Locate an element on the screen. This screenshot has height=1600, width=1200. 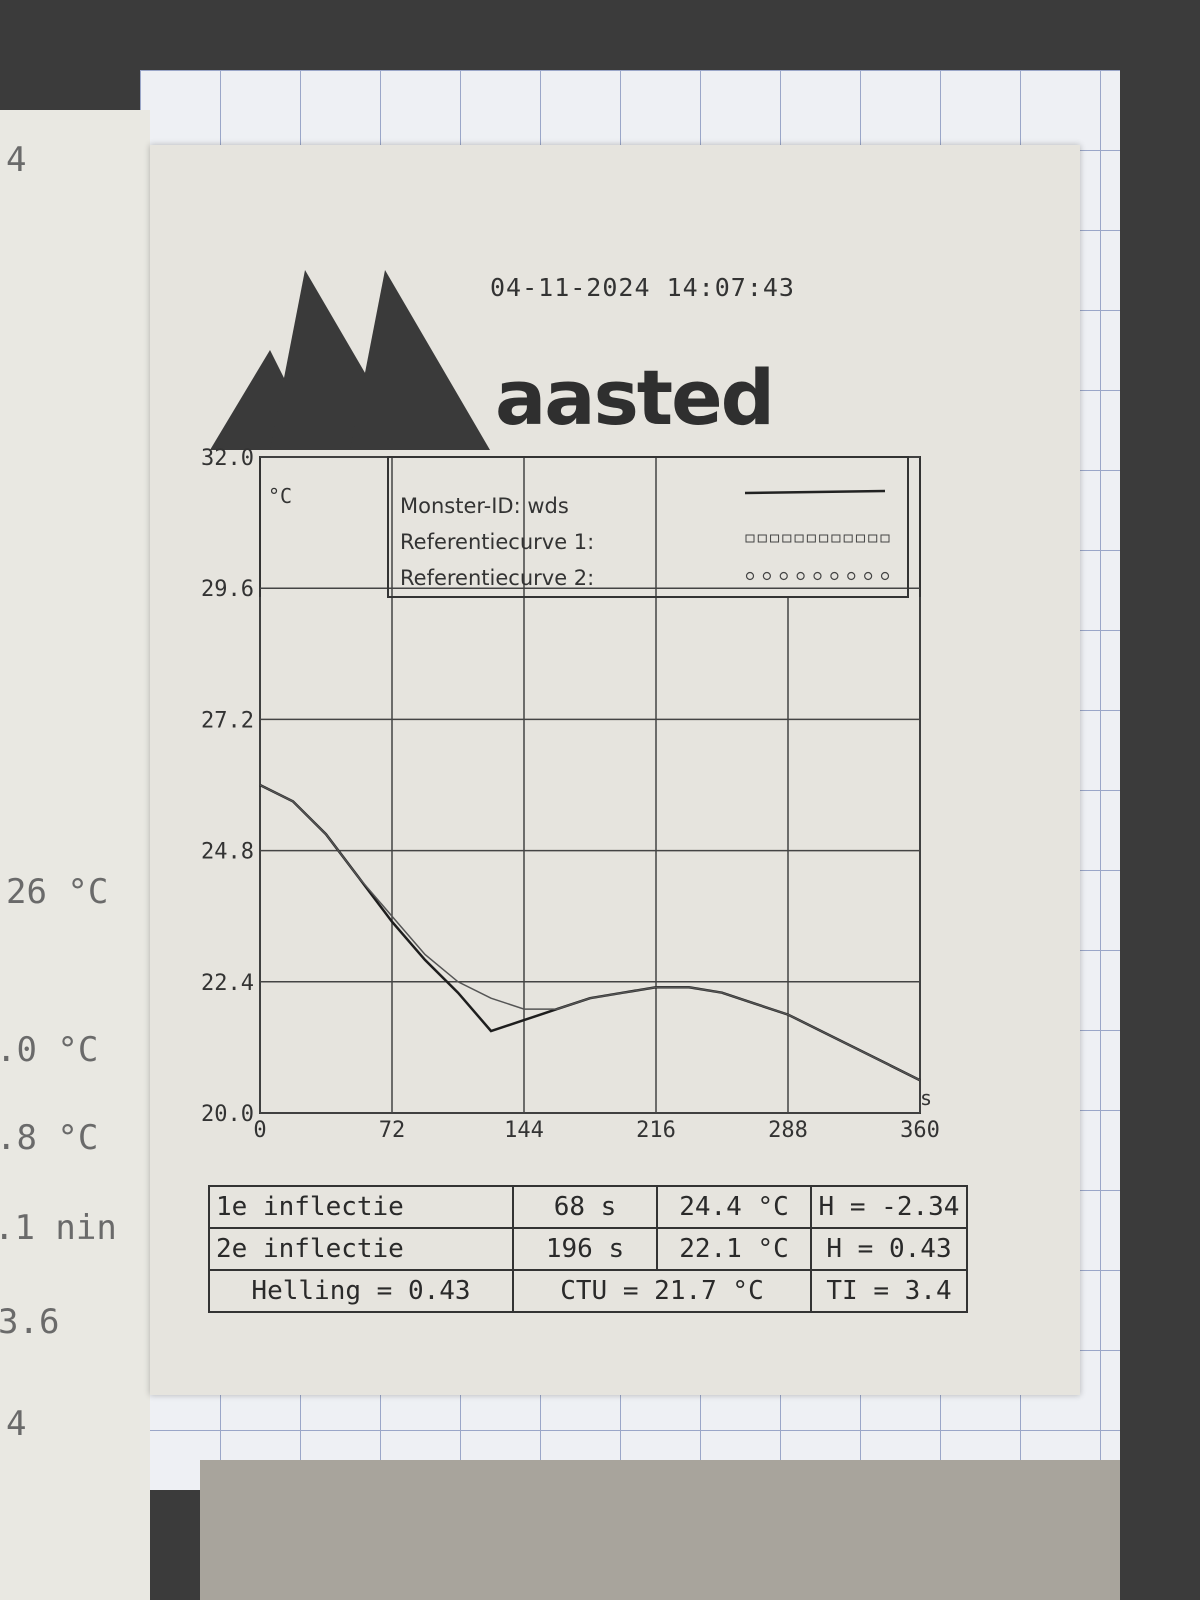
legend-label: Referentiecurve 1: is located at coordinates (497, 542).